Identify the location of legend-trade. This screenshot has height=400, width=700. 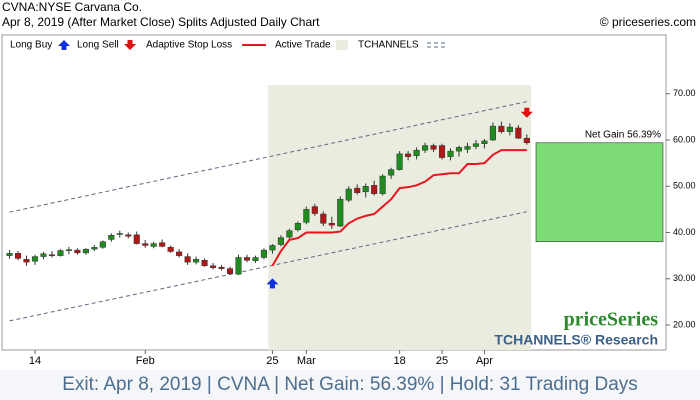
(342, 45).